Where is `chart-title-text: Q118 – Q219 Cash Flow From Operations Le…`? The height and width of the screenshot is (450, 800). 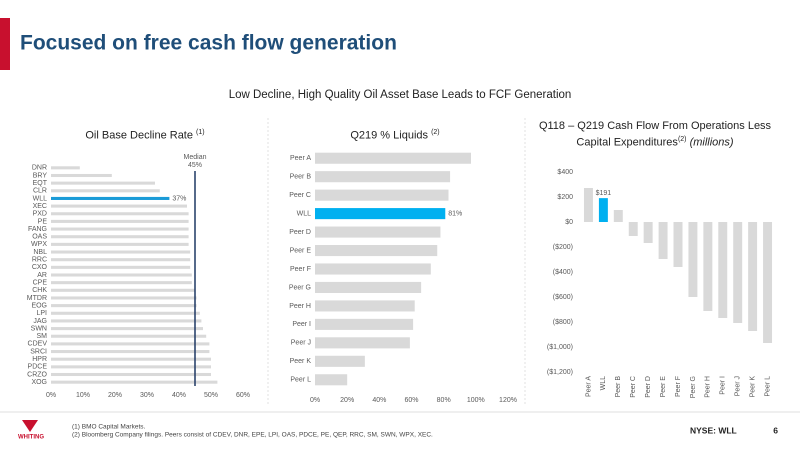
chart-title-text: Q118 – Q219 Cash Flow From Operations Le… is located at coordinates (655, 134).